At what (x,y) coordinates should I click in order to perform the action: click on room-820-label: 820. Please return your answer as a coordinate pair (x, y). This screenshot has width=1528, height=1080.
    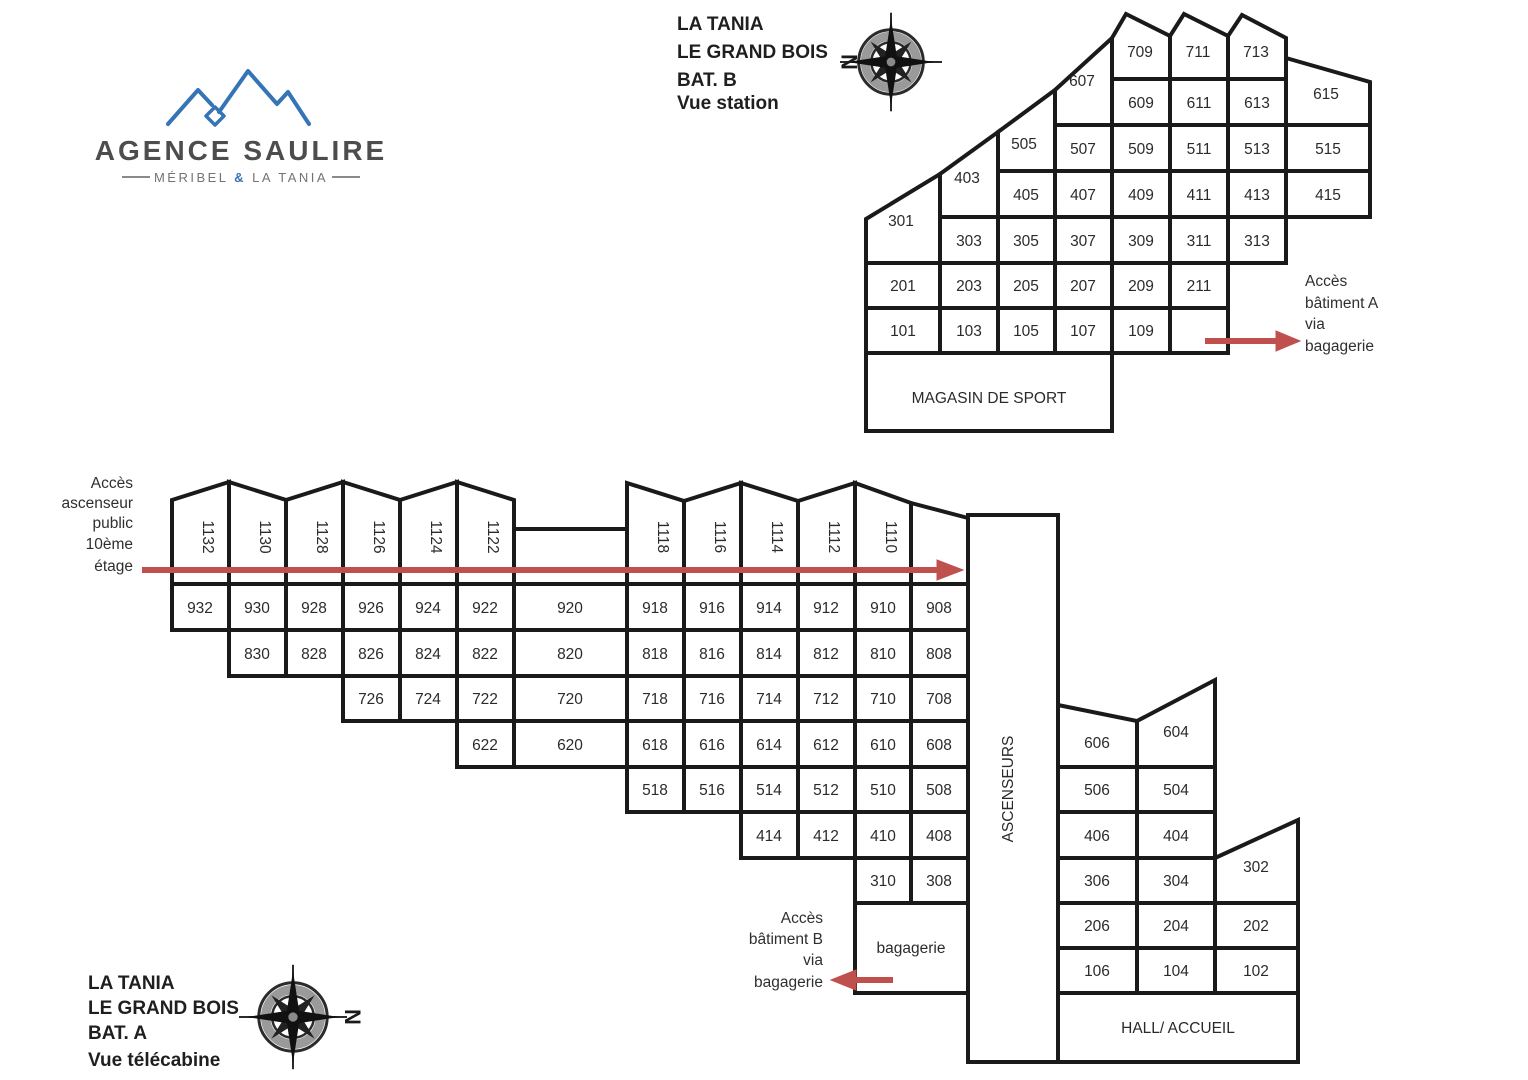
    Looking at the image, I should click on (570, 654).